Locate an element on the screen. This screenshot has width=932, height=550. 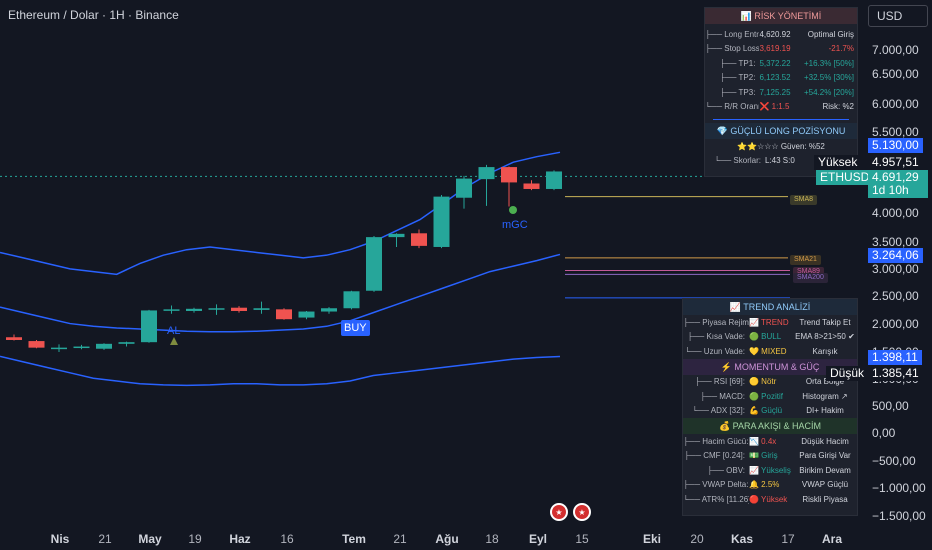
price-tick: 2.500,00 is located at coordinates (895, 296).